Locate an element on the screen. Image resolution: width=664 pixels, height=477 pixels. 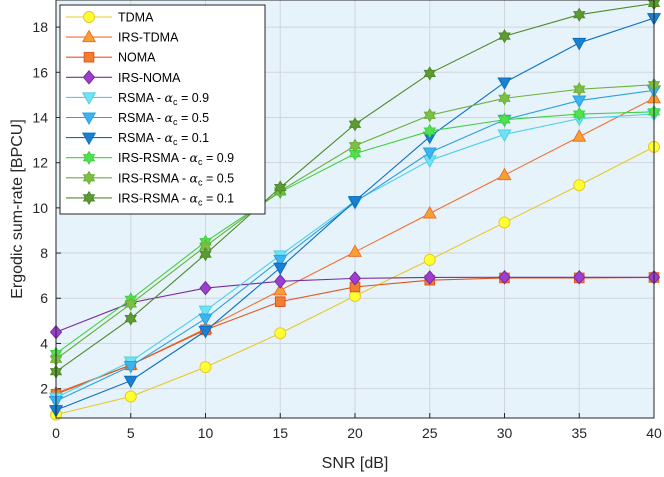
legend-entry: IRS-RSMA - αc = 0.5 is located at coordinates (150, 178).